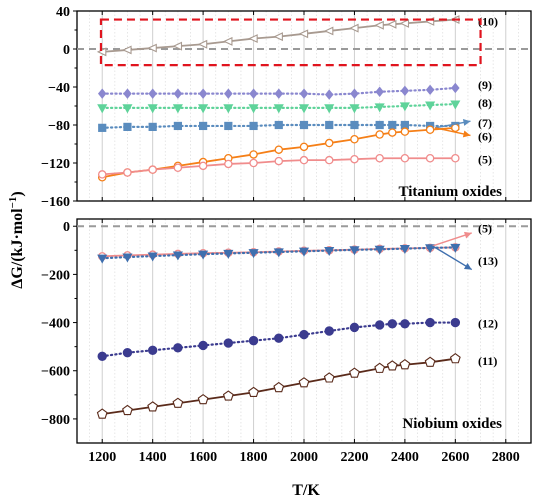  Describe the element at coordinates (55, 372) in the screenshot. I see `y-tick-label: −600` at that location.